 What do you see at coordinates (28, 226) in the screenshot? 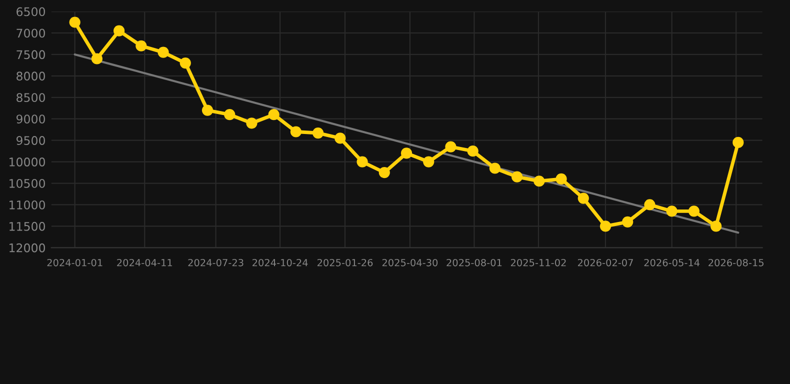
I see `y-tick-label: 11500` at bounding box center [28, 226].